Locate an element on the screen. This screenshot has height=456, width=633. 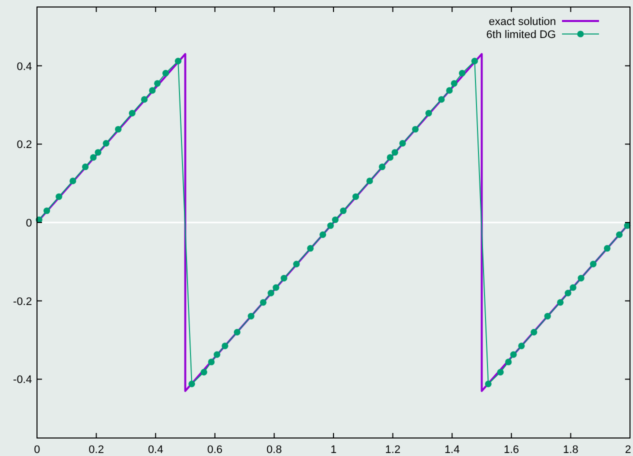
x-tick-label: 0.8 is located at coordinates (274, 450).